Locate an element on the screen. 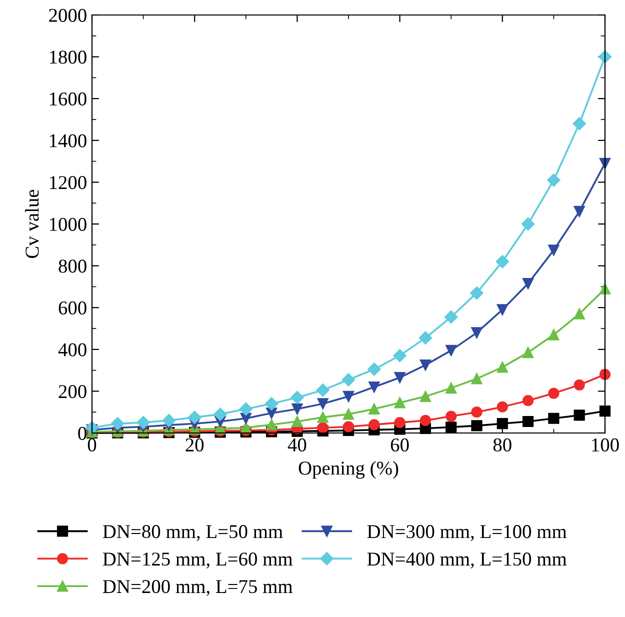  y-tick-label: 200 is located at coordinates (72, 391).